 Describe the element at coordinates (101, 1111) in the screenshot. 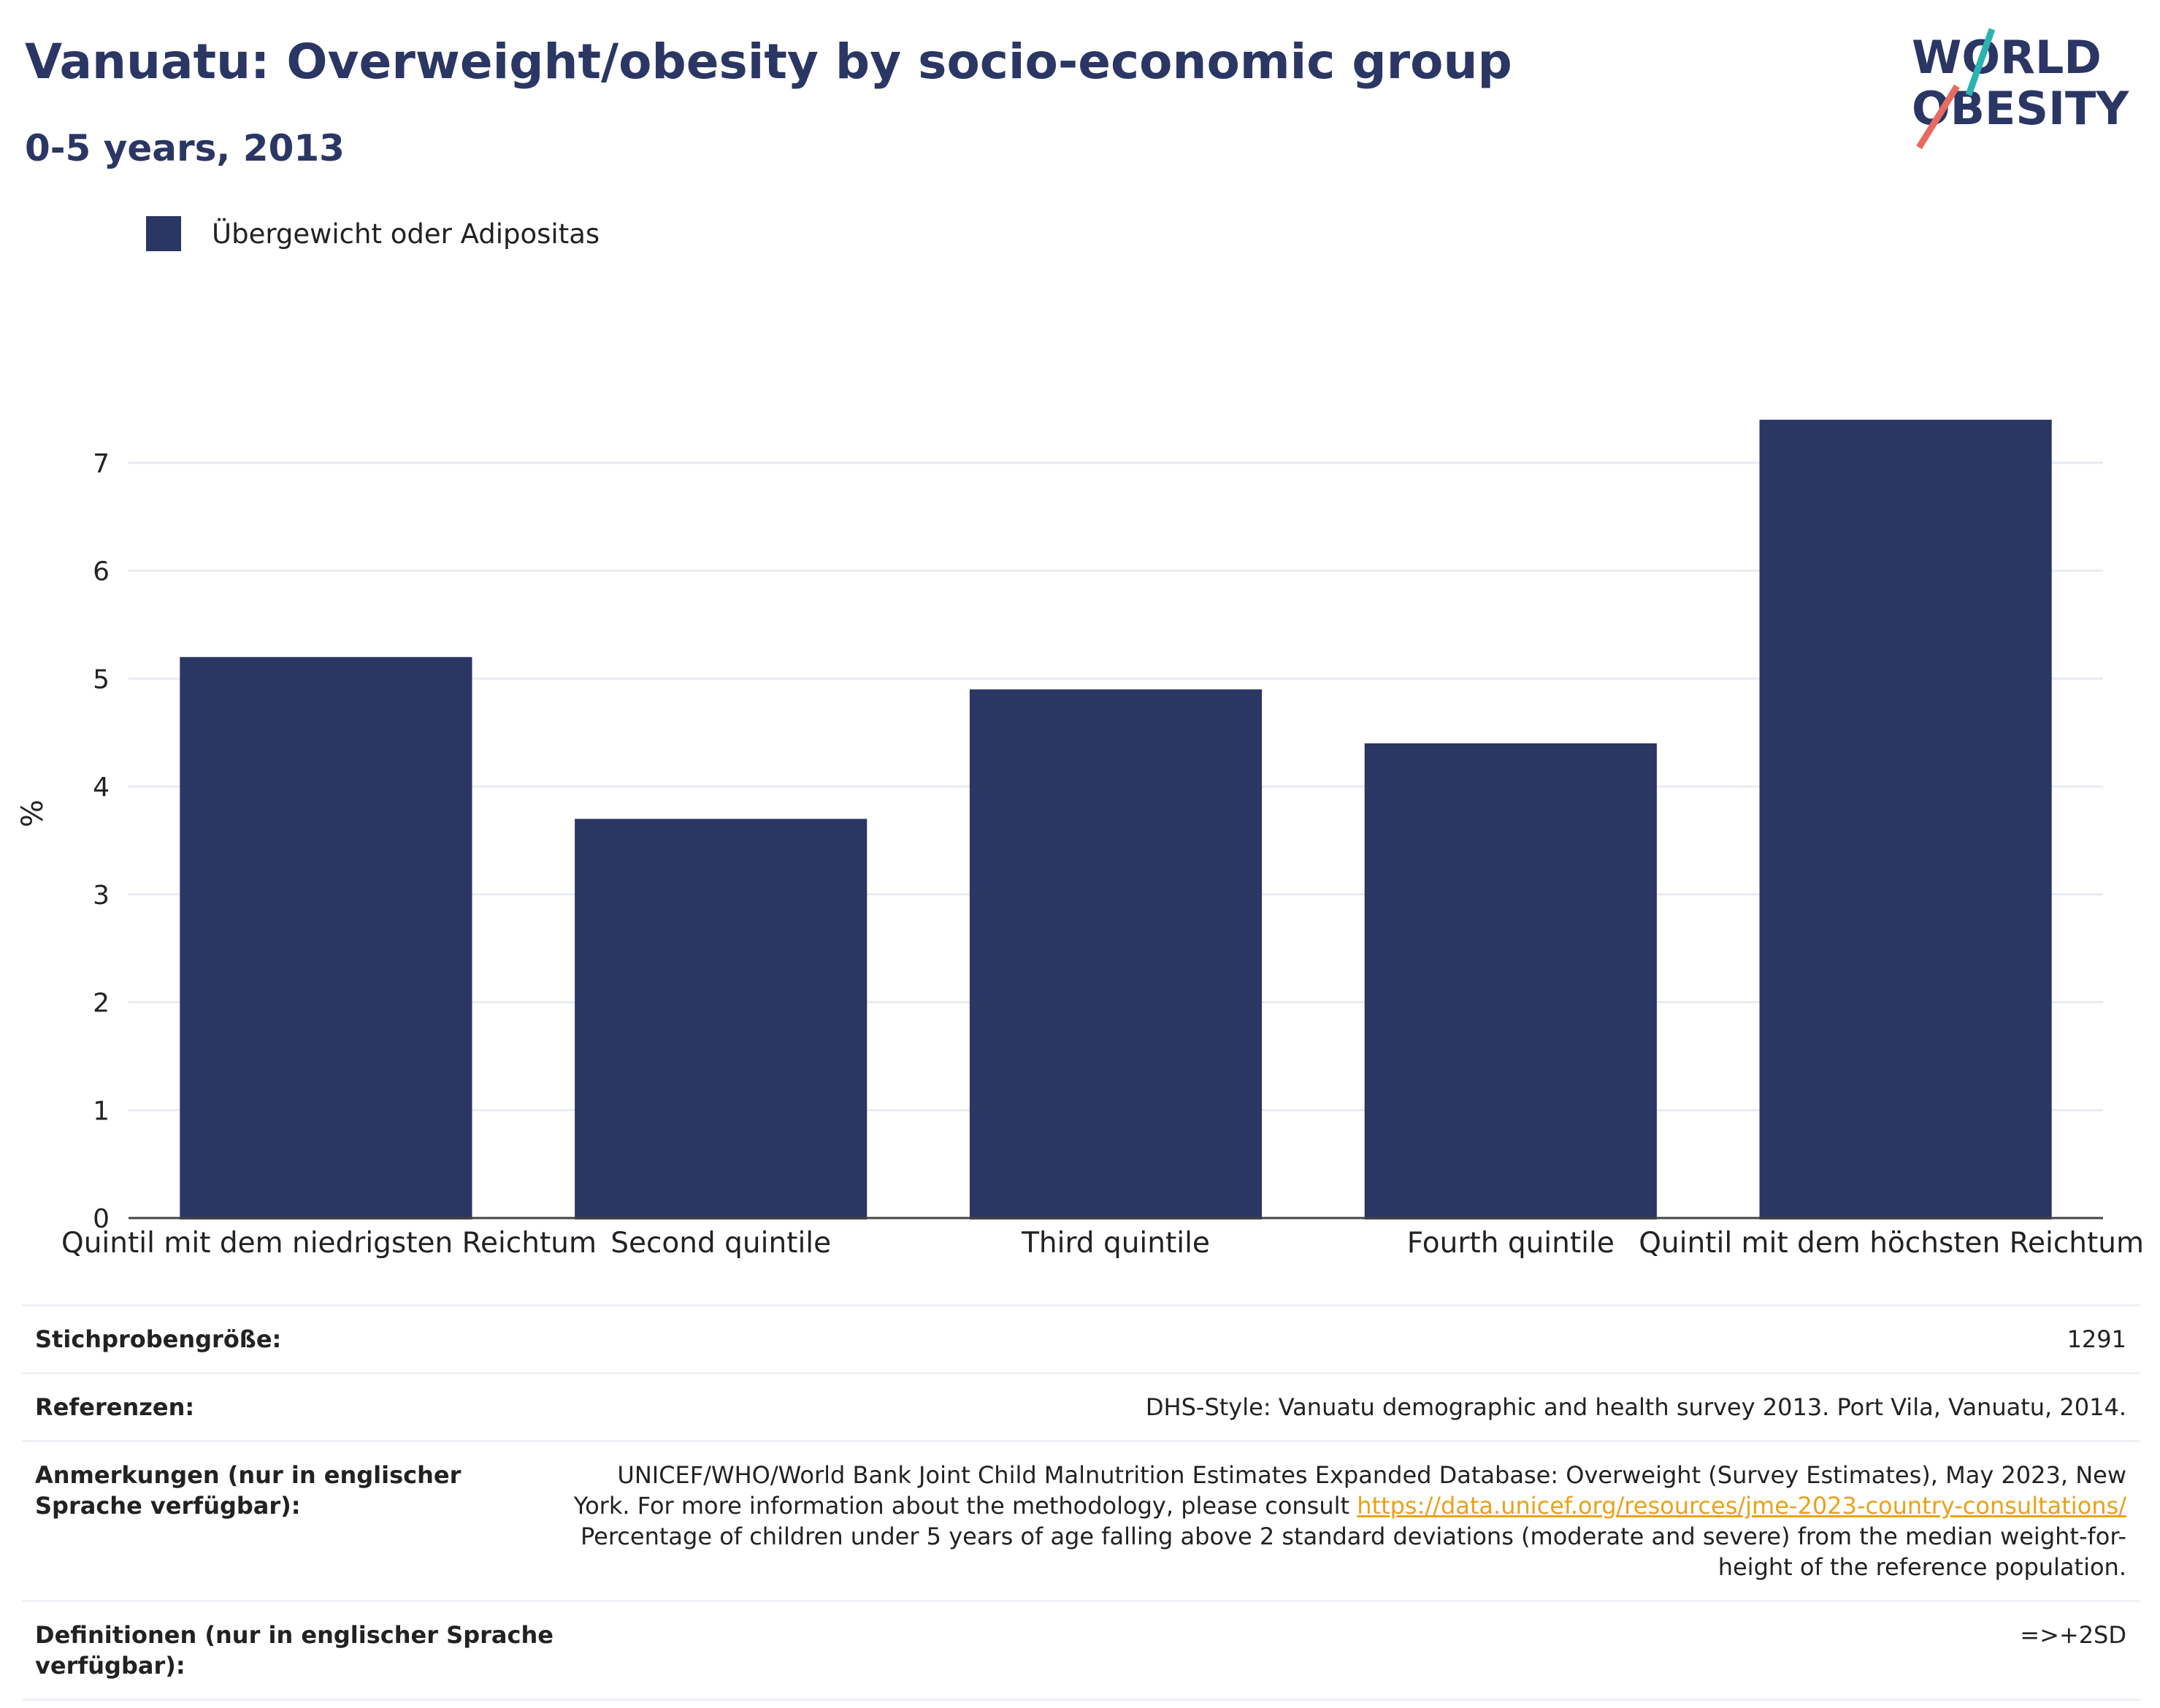

I see `y-tick-label: 1` at that location.